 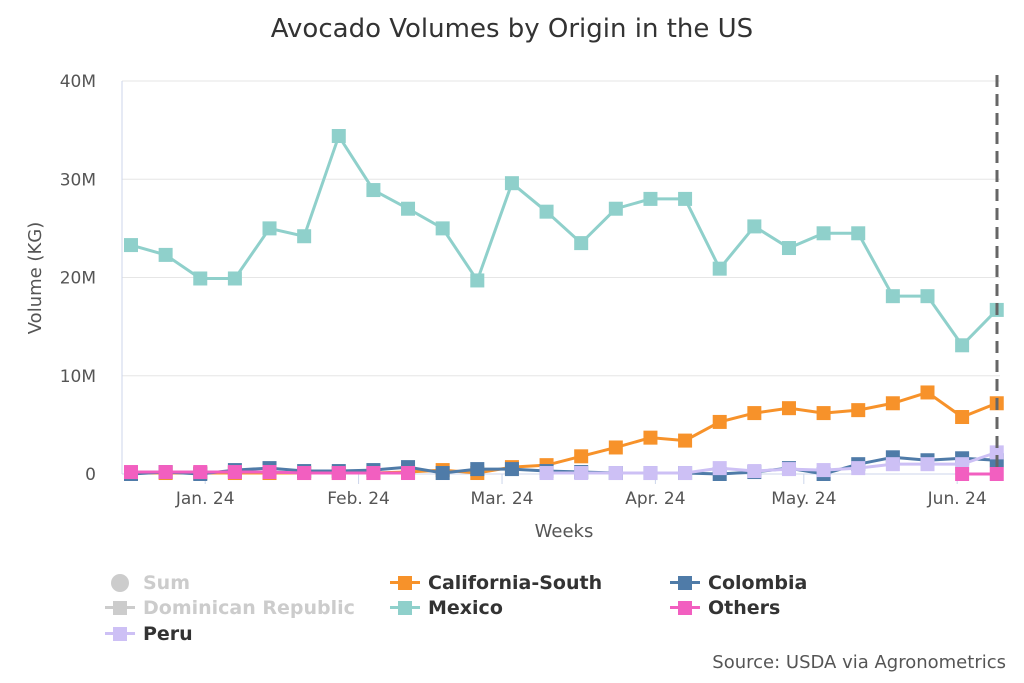 I want to click on y-tick-label: 0, so click(x=90, y=475).